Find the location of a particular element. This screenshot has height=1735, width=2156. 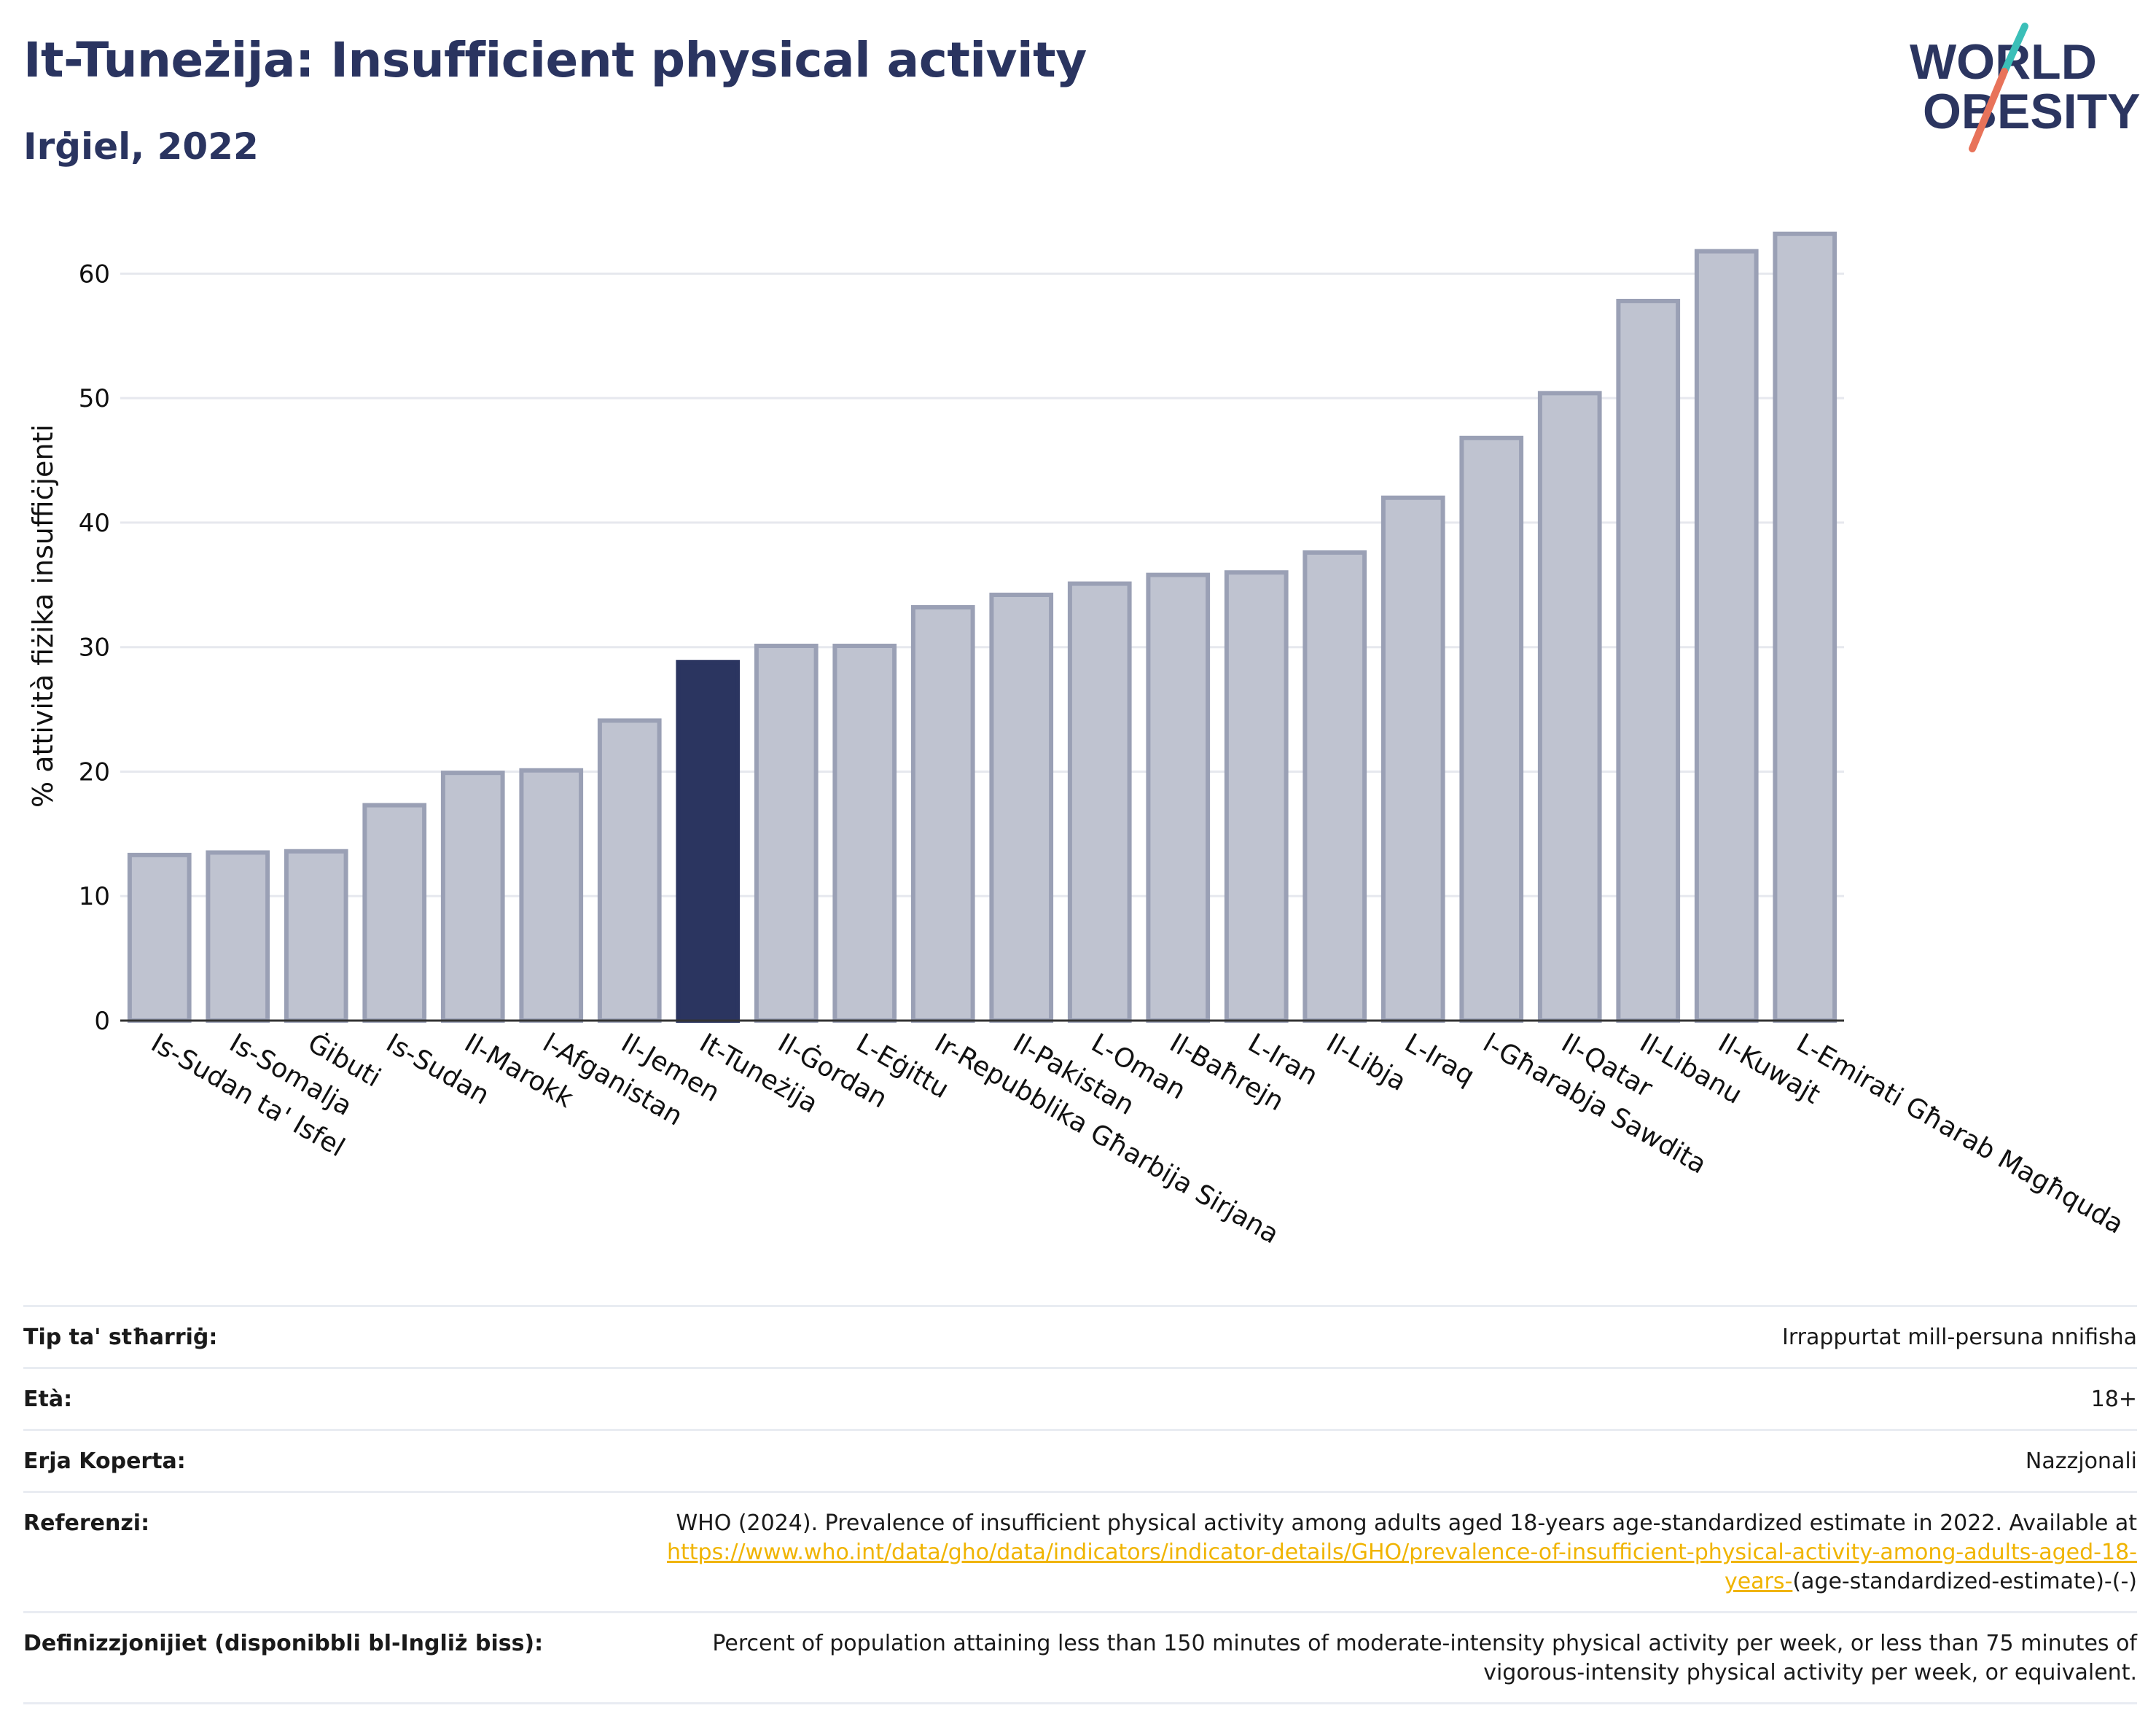

meta-value-suffix: (age-standardized-estimate)-(-) is located at coordinates (1964, 1581).